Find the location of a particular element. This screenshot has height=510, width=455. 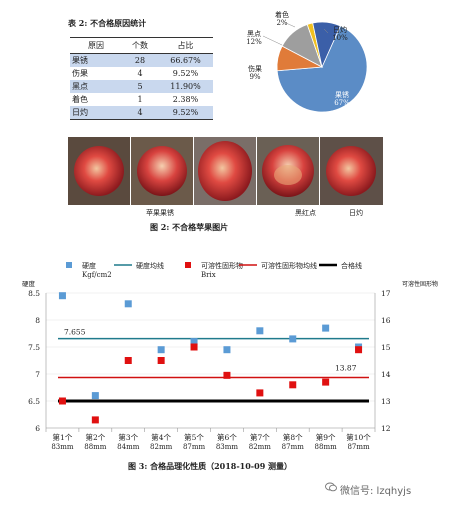

y-left-tick-label: 6.5 is located at coordinates (34, 401).